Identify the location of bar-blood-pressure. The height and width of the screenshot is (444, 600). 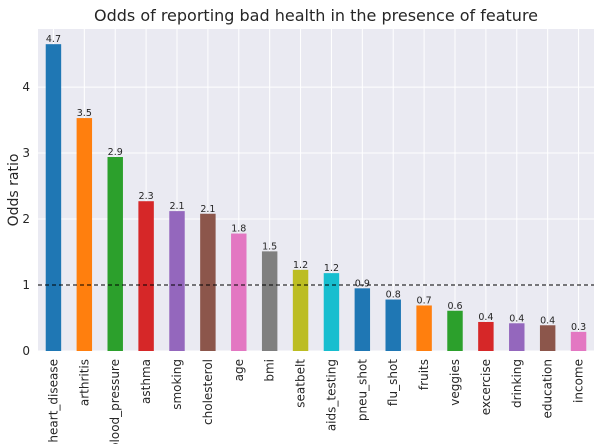
(115, 254).